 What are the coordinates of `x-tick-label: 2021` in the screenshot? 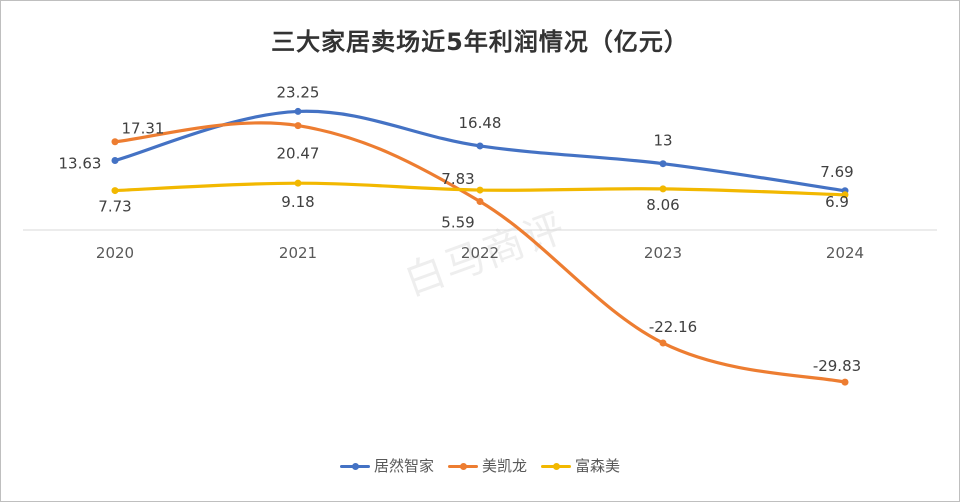 It's located at (298, 253).